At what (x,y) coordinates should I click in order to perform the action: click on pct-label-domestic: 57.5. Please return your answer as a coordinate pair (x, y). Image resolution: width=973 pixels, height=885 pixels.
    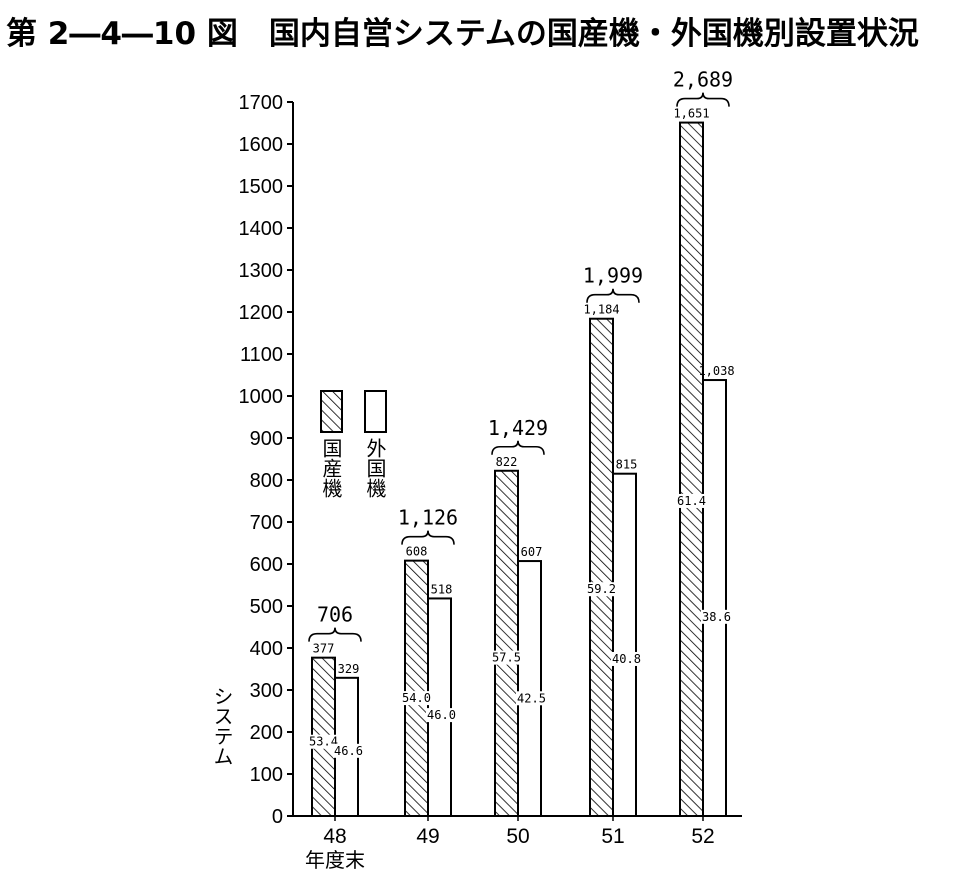
    Looking at the image, I should click on (506, 658).